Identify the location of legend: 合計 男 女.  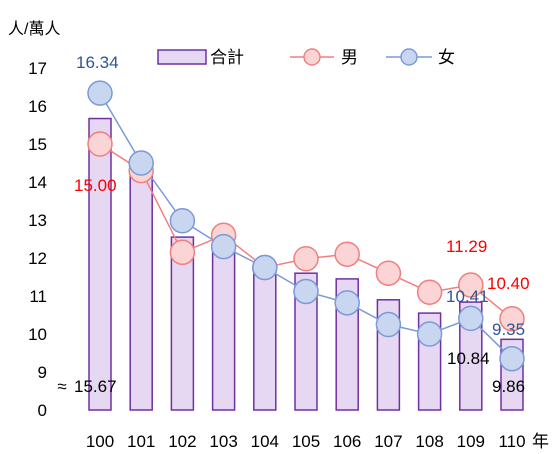
(306, 57).